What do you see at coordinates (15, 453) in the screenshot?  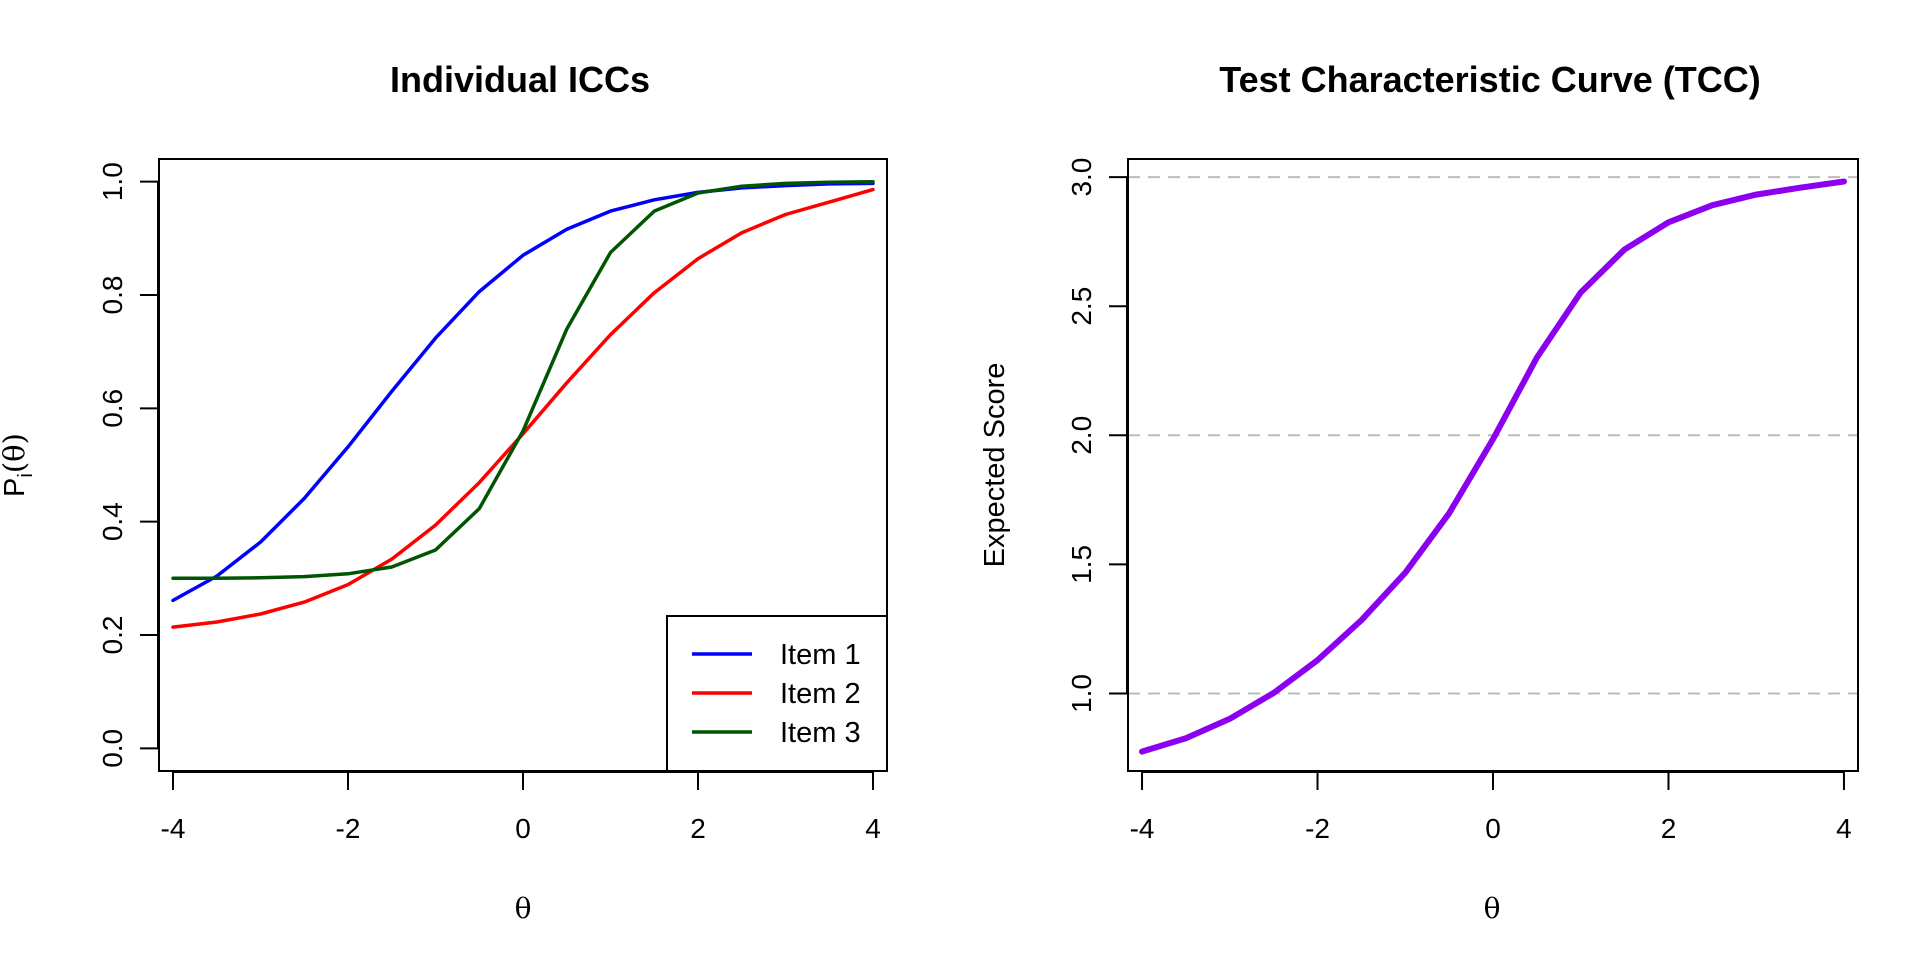 I see `icc-y-label-tail: (θ)` at bounding box center [15, 453].